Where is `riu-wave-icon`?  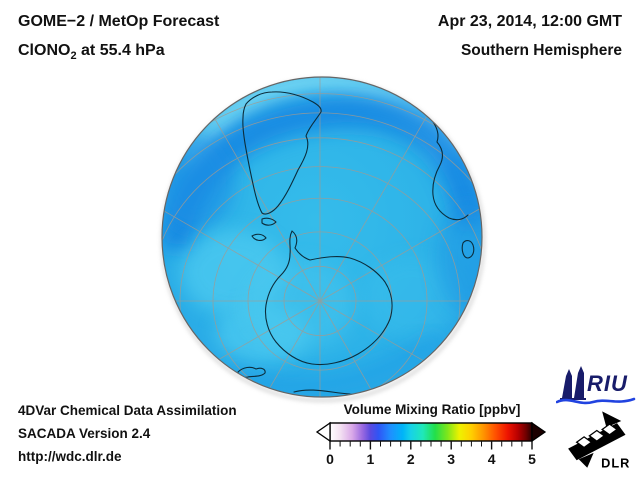
riu-wave-icon is located at coordinates (596, 401).